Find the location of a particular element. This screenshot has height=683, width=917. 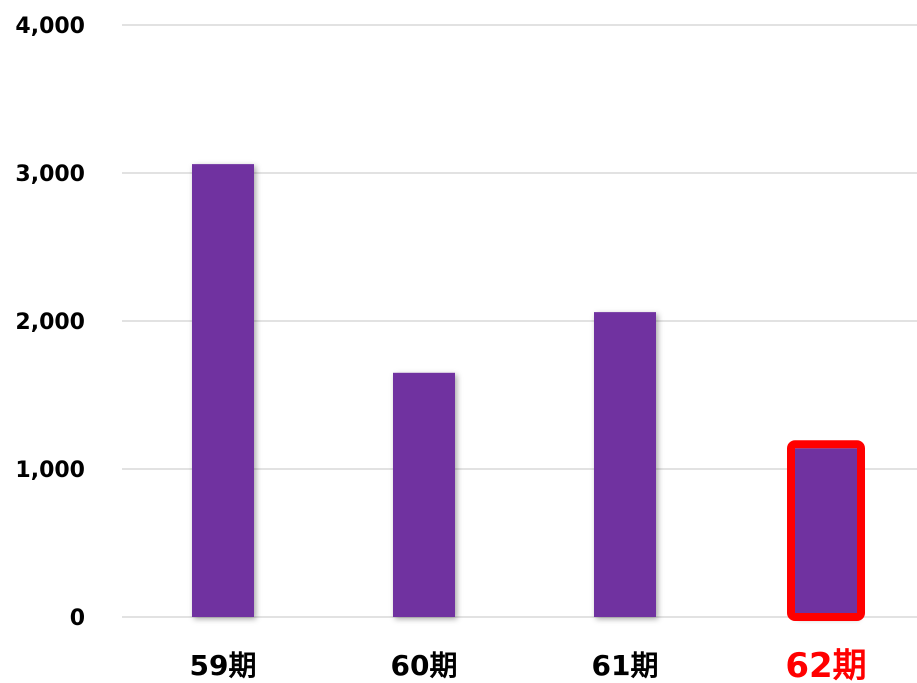

x-category-label: 59期 is located at coordinates (223, 665).